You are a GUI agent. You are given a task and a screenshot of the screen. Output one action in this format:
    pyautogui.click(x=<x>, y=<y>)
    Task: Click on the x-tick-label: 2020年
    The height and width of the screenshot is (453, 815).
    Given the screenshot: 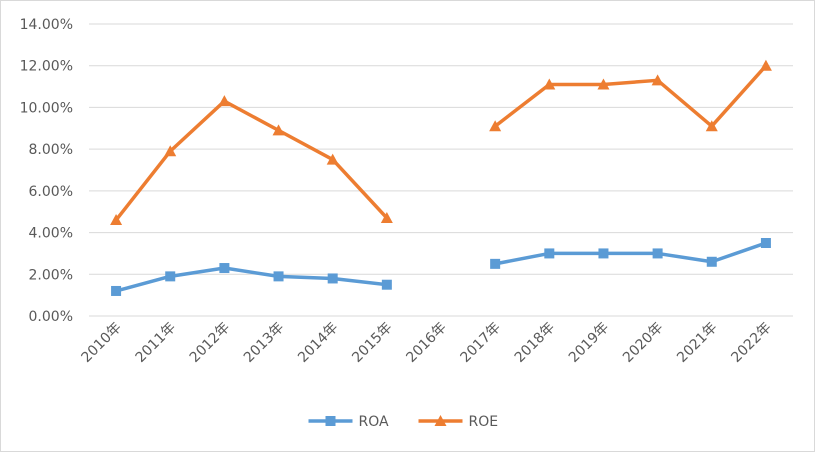 What is the action you would take?
    pyautogui.click(x=643, y=343)
    